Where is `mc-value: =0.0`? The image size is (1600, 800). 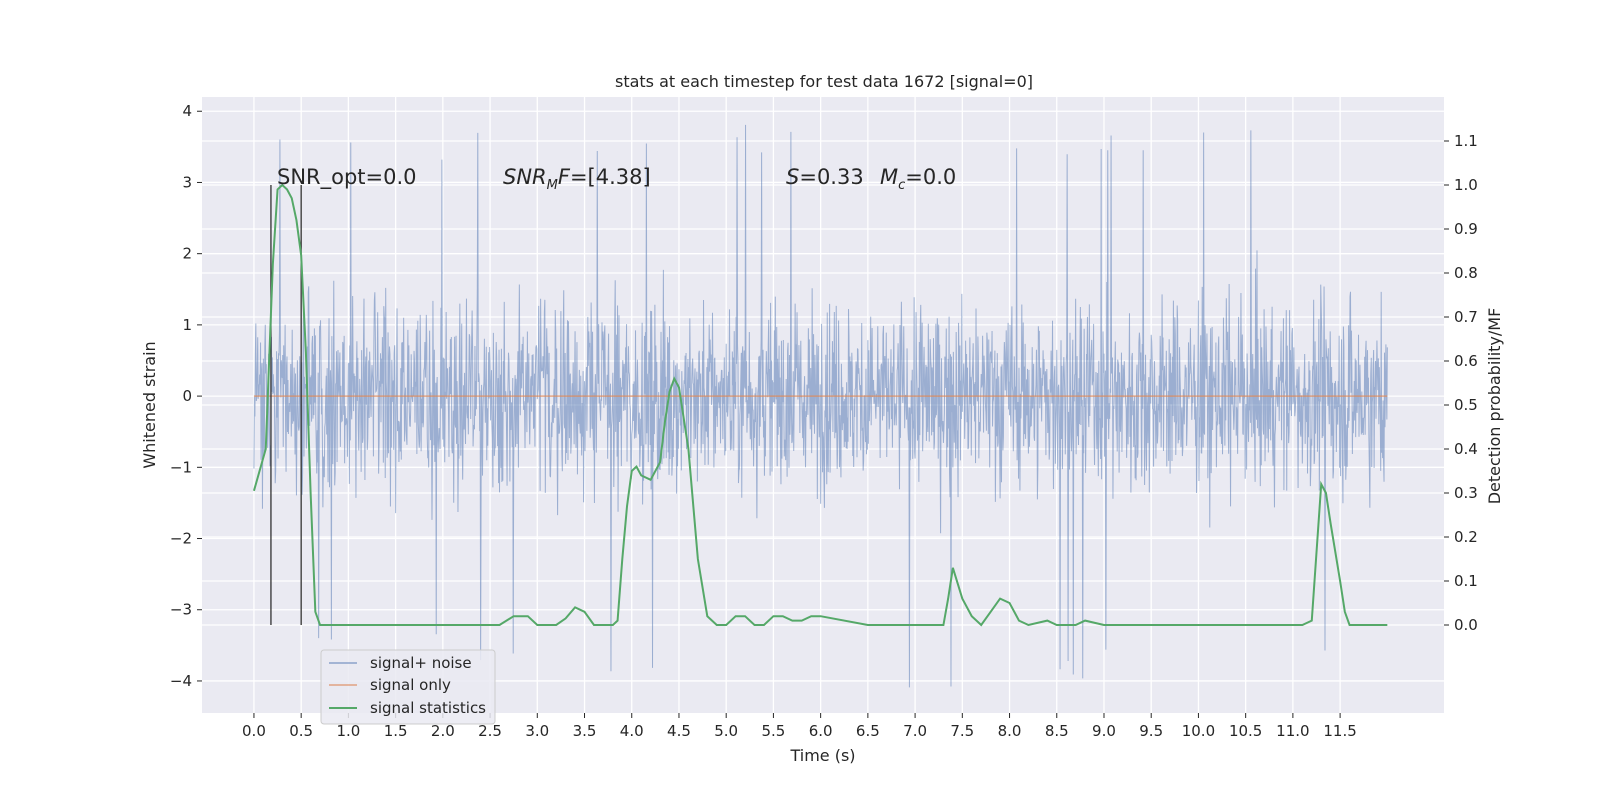 mc-value: =0.0 is located at coordinates (930, 177).